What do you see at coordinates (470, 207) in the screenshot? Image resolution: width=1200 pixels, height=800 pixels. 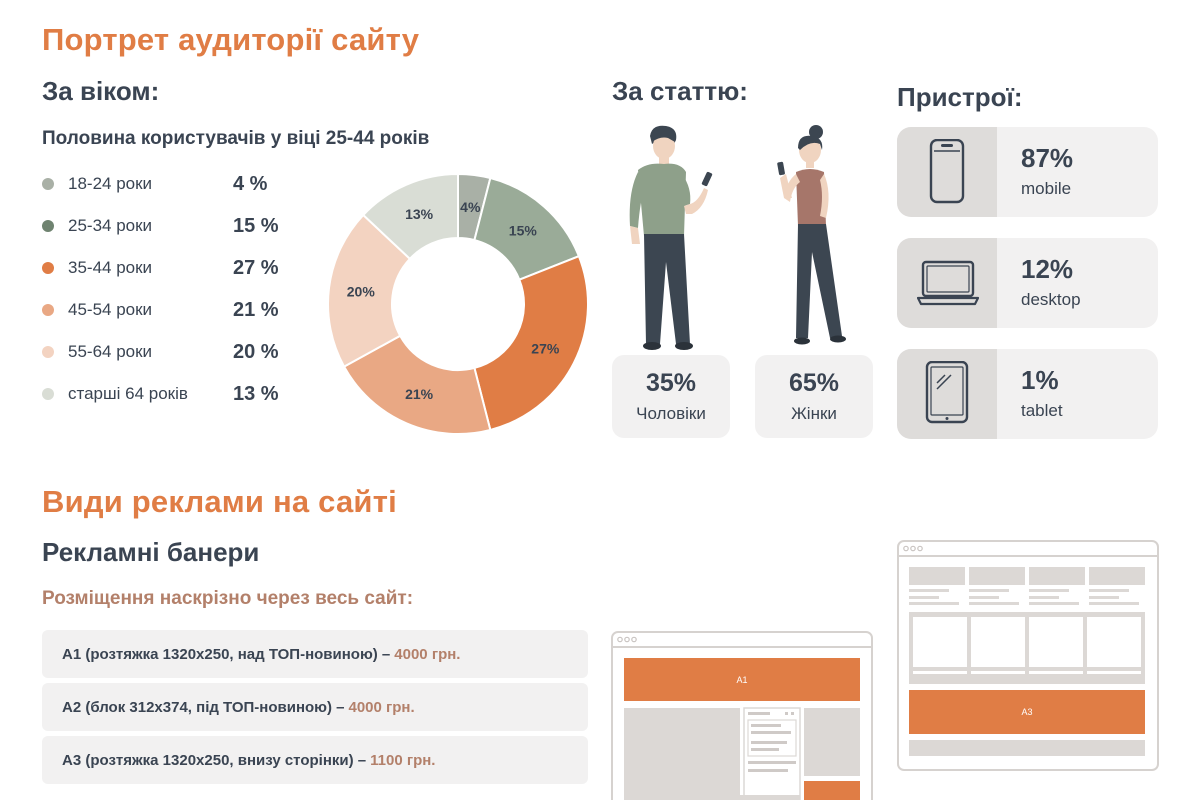 I see `donut-slice-label: 4%` at bounding box center [470, 207].